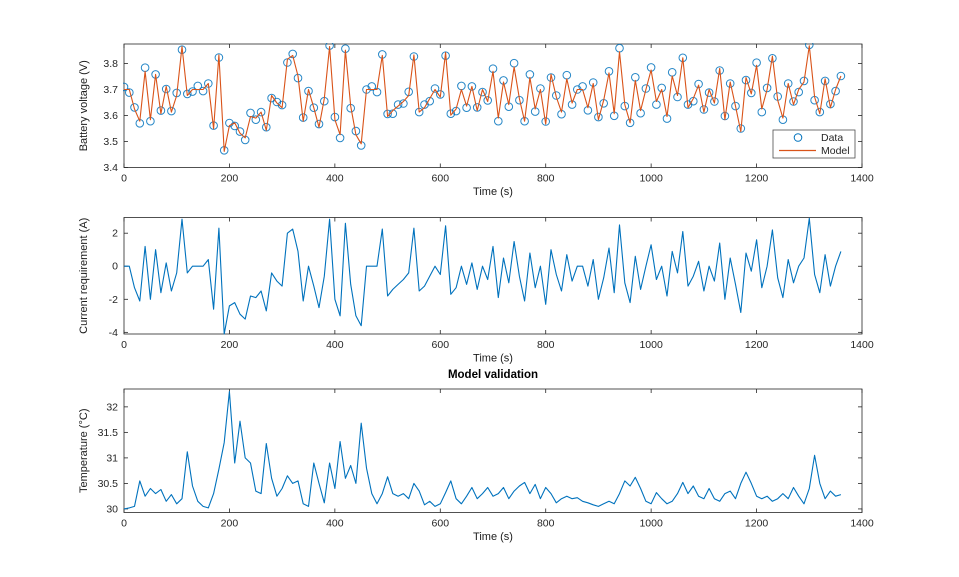 This screenshot has height=577, width=959. I want to click on y-tick-label: 0, so click(115, 267).